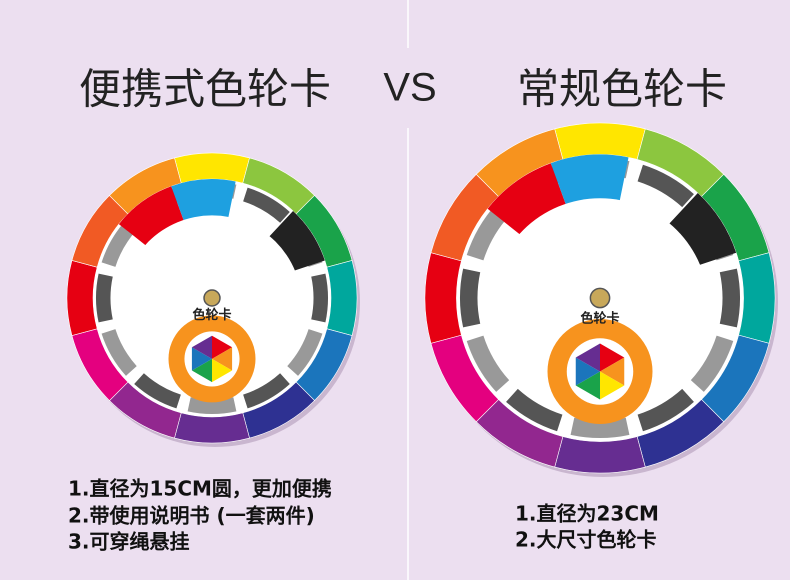  I want to click on left-title: 便携式色轮卡, so click(205, 89).